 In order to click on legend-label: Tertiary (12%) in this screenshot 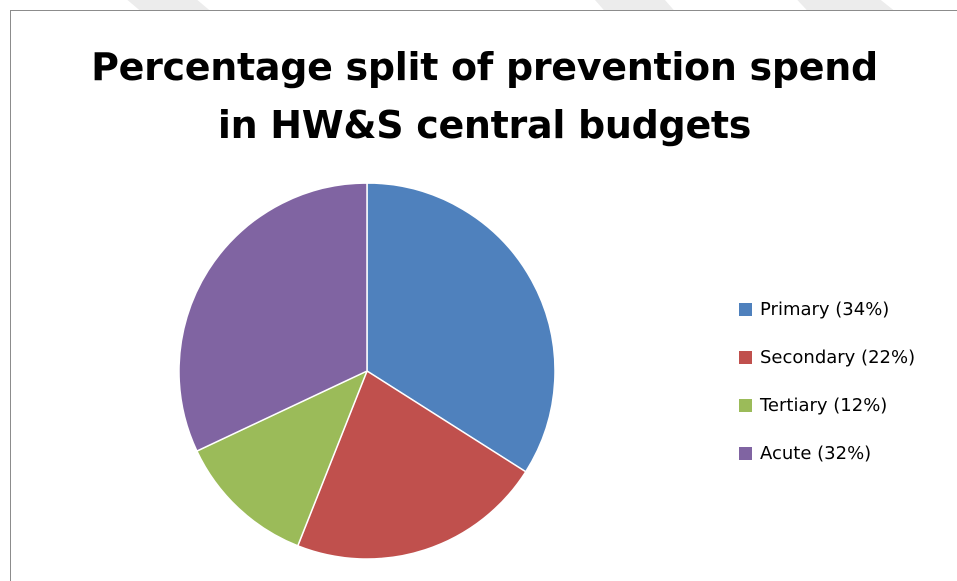, I will do `click(824, 405)`.